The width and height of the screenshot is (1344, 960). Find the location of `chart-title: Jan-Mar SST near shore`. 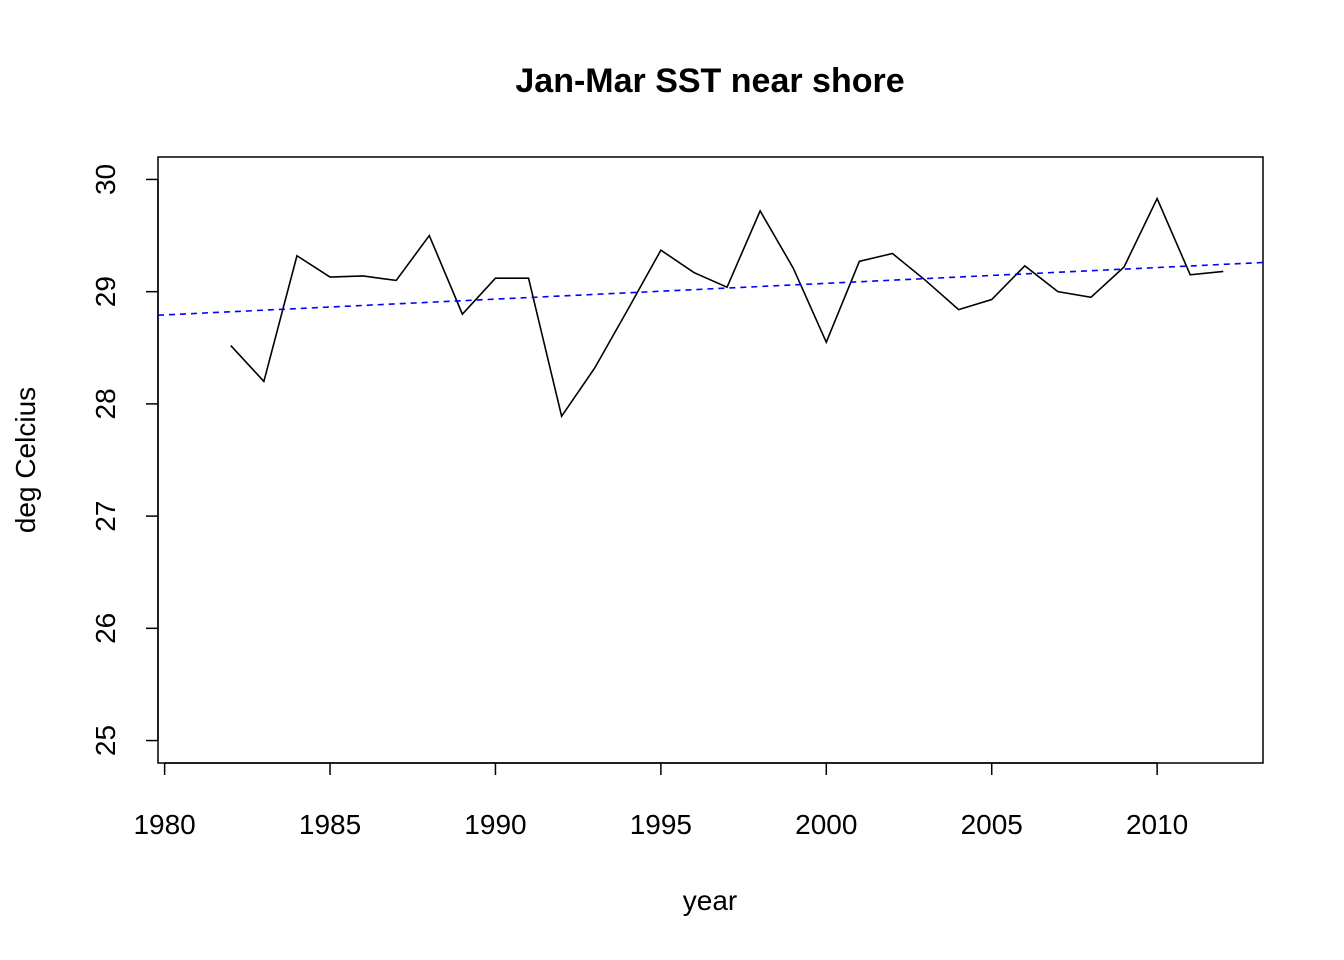

chart-title: Jan-Mar SST near shore is located at coordinates (709, 81).